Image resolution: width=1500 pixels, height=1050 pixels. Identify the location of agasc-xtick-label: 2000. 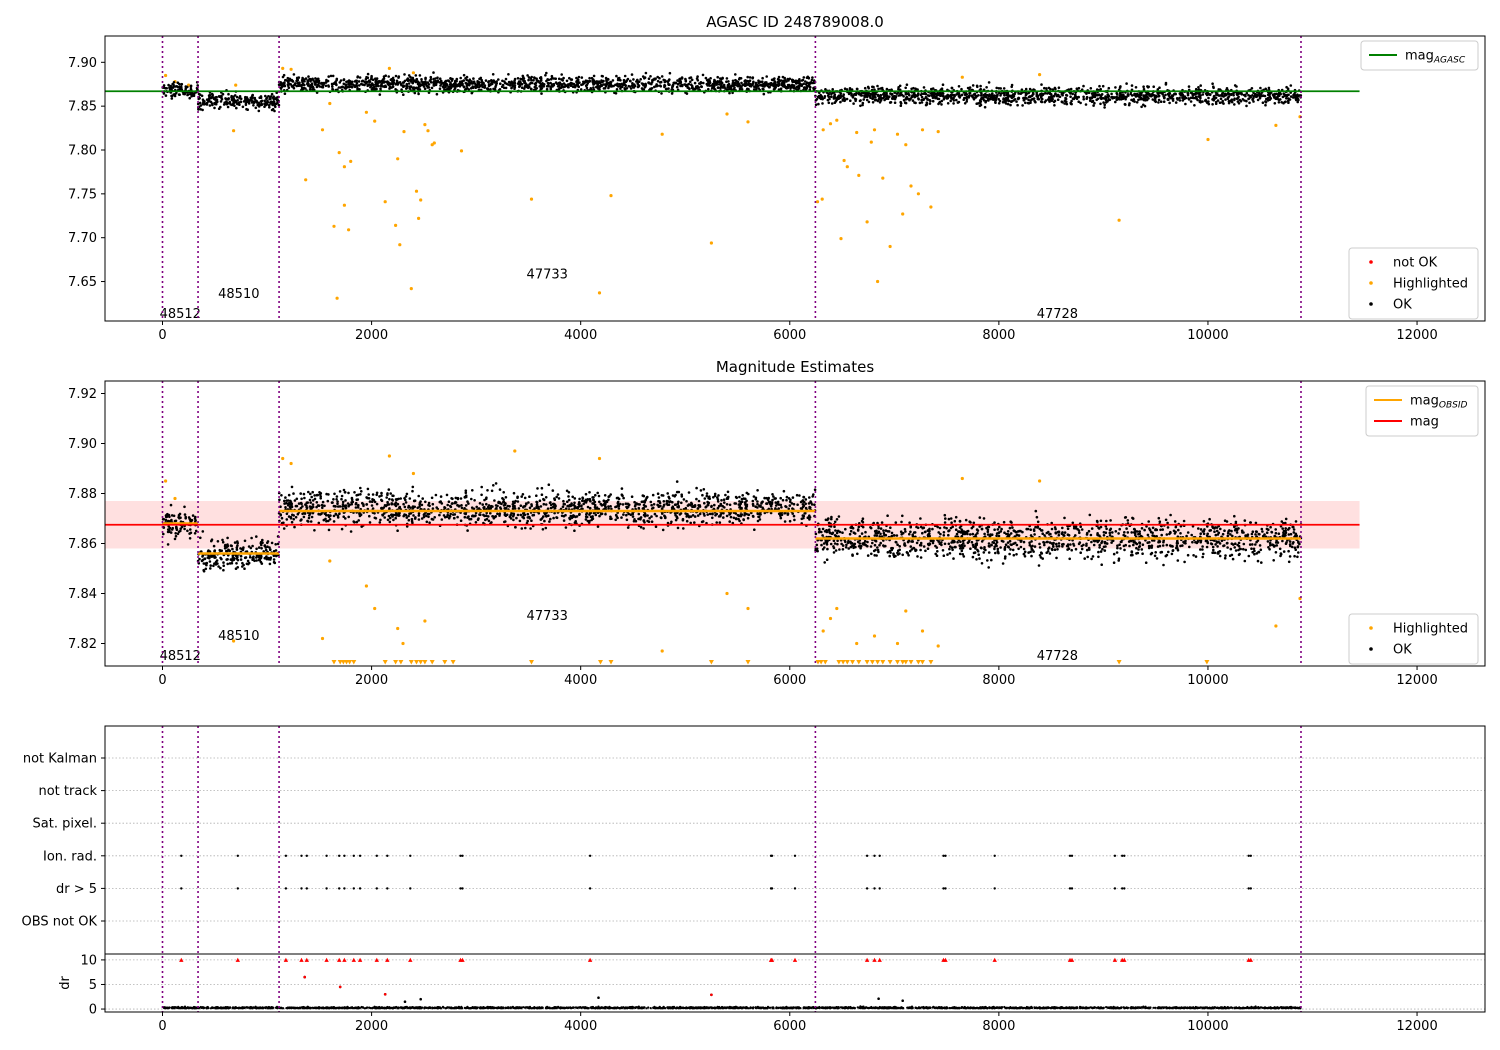
(371, 335).